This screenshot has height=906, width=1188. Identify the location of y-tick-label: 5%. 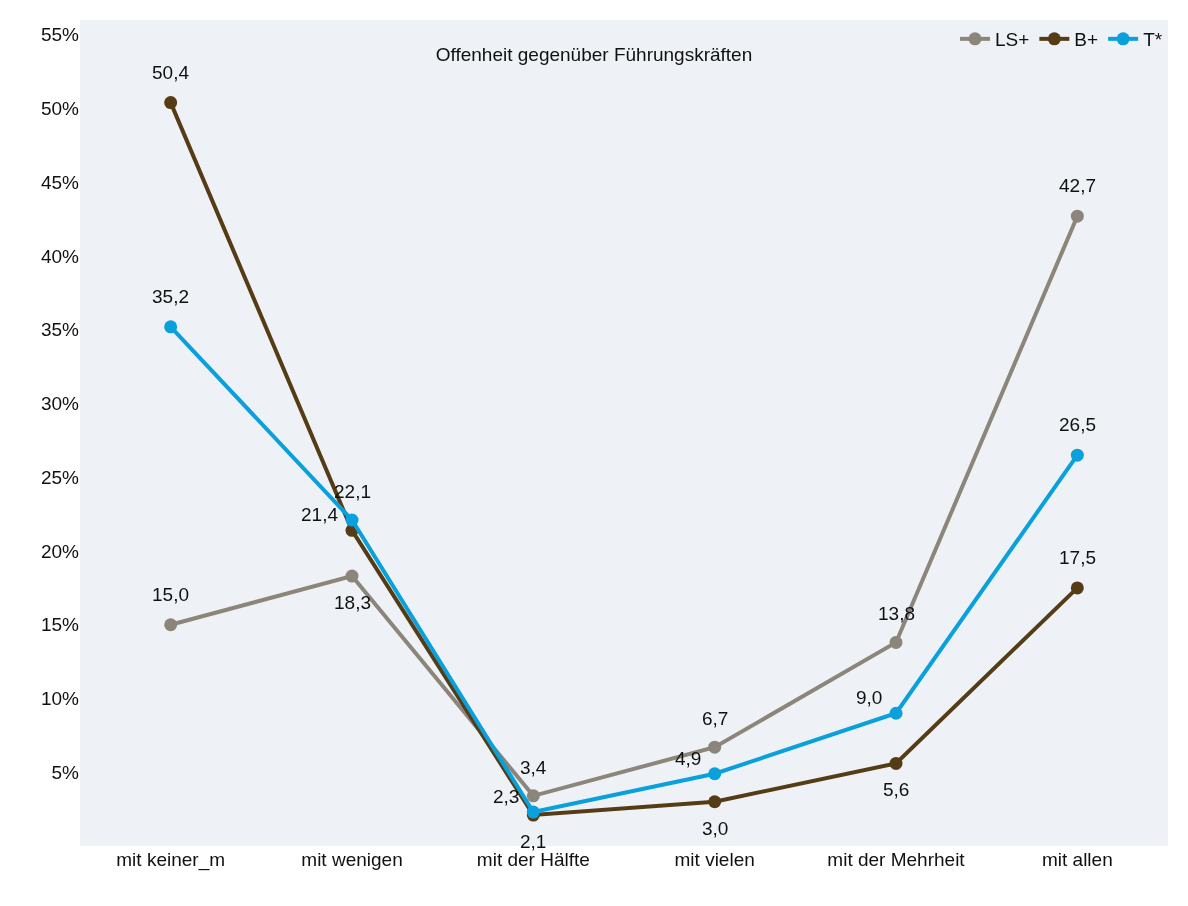
(65, 772).